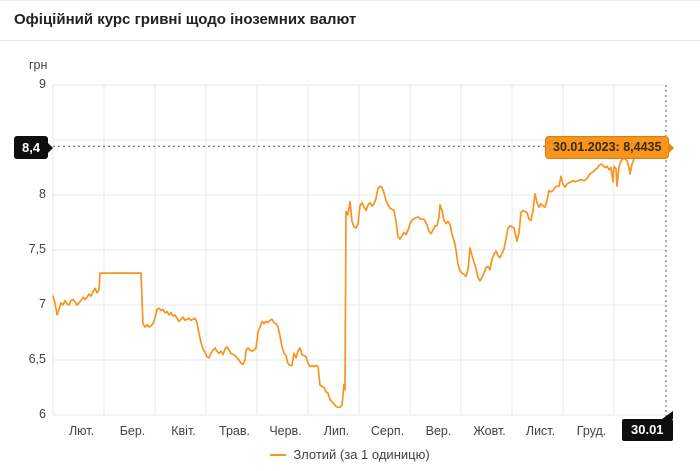 This screenshot has width=700, height=471. I want to click on legend-line-icon, so click(278, 454).